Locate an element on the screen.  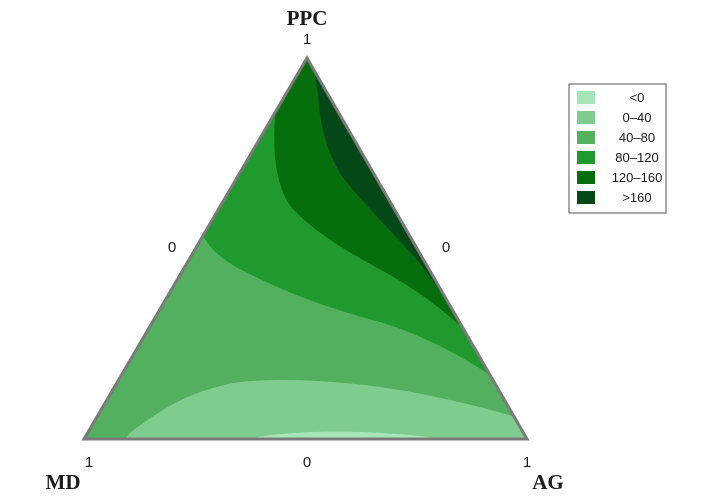
vertex-label-left: MD is located at coordinates (63, 482).